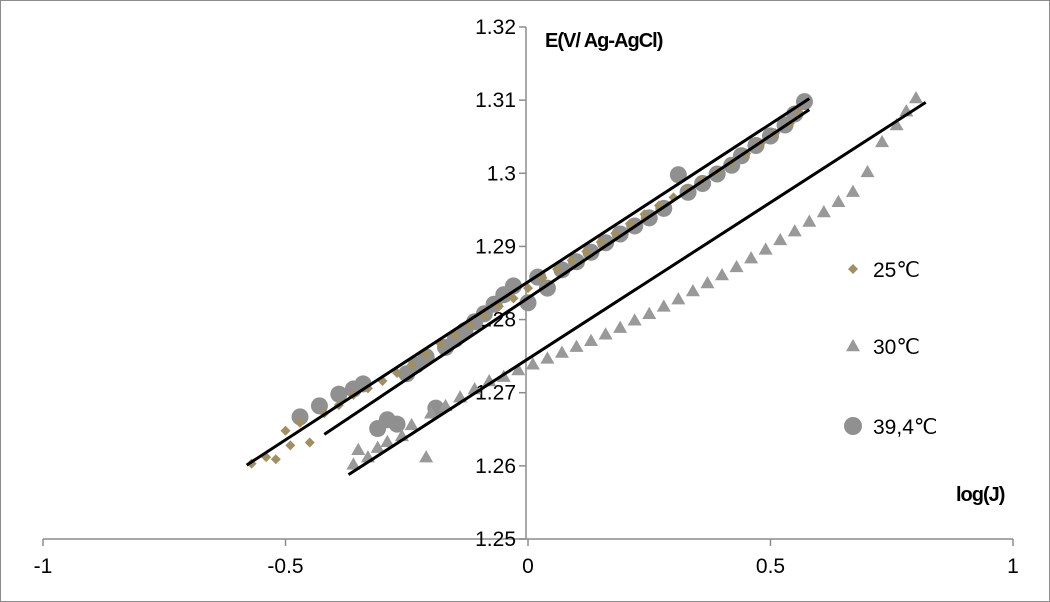 The height and width of the screenshot is (602, 1050). I want to click on y-tick-label: 1.31, so click(495, 100).